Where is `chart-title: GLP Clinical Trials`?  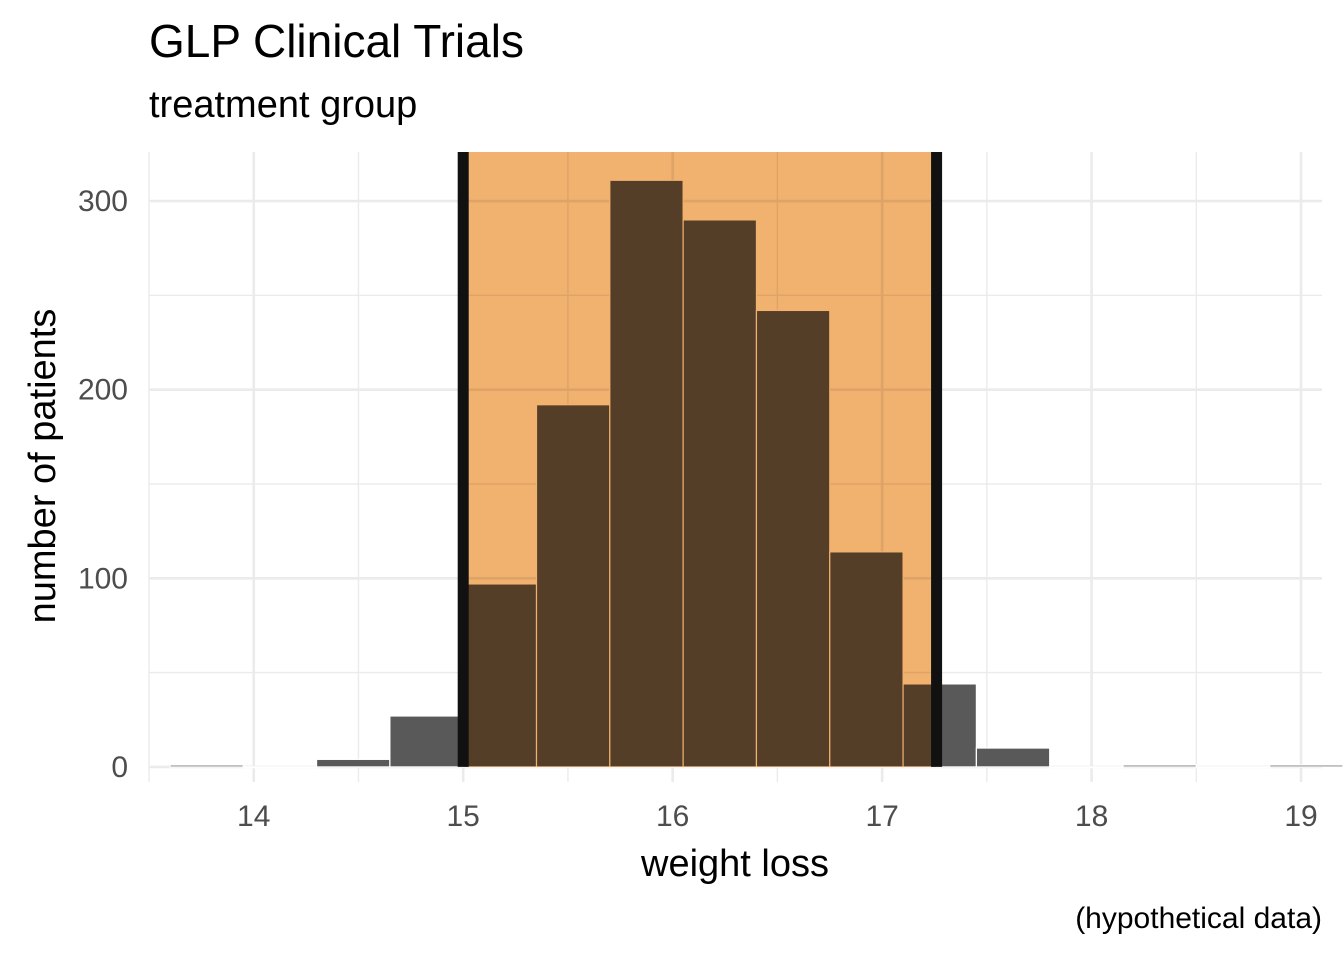
chart-title: GLP Clinical Trials is located at coordinates (336, 41).